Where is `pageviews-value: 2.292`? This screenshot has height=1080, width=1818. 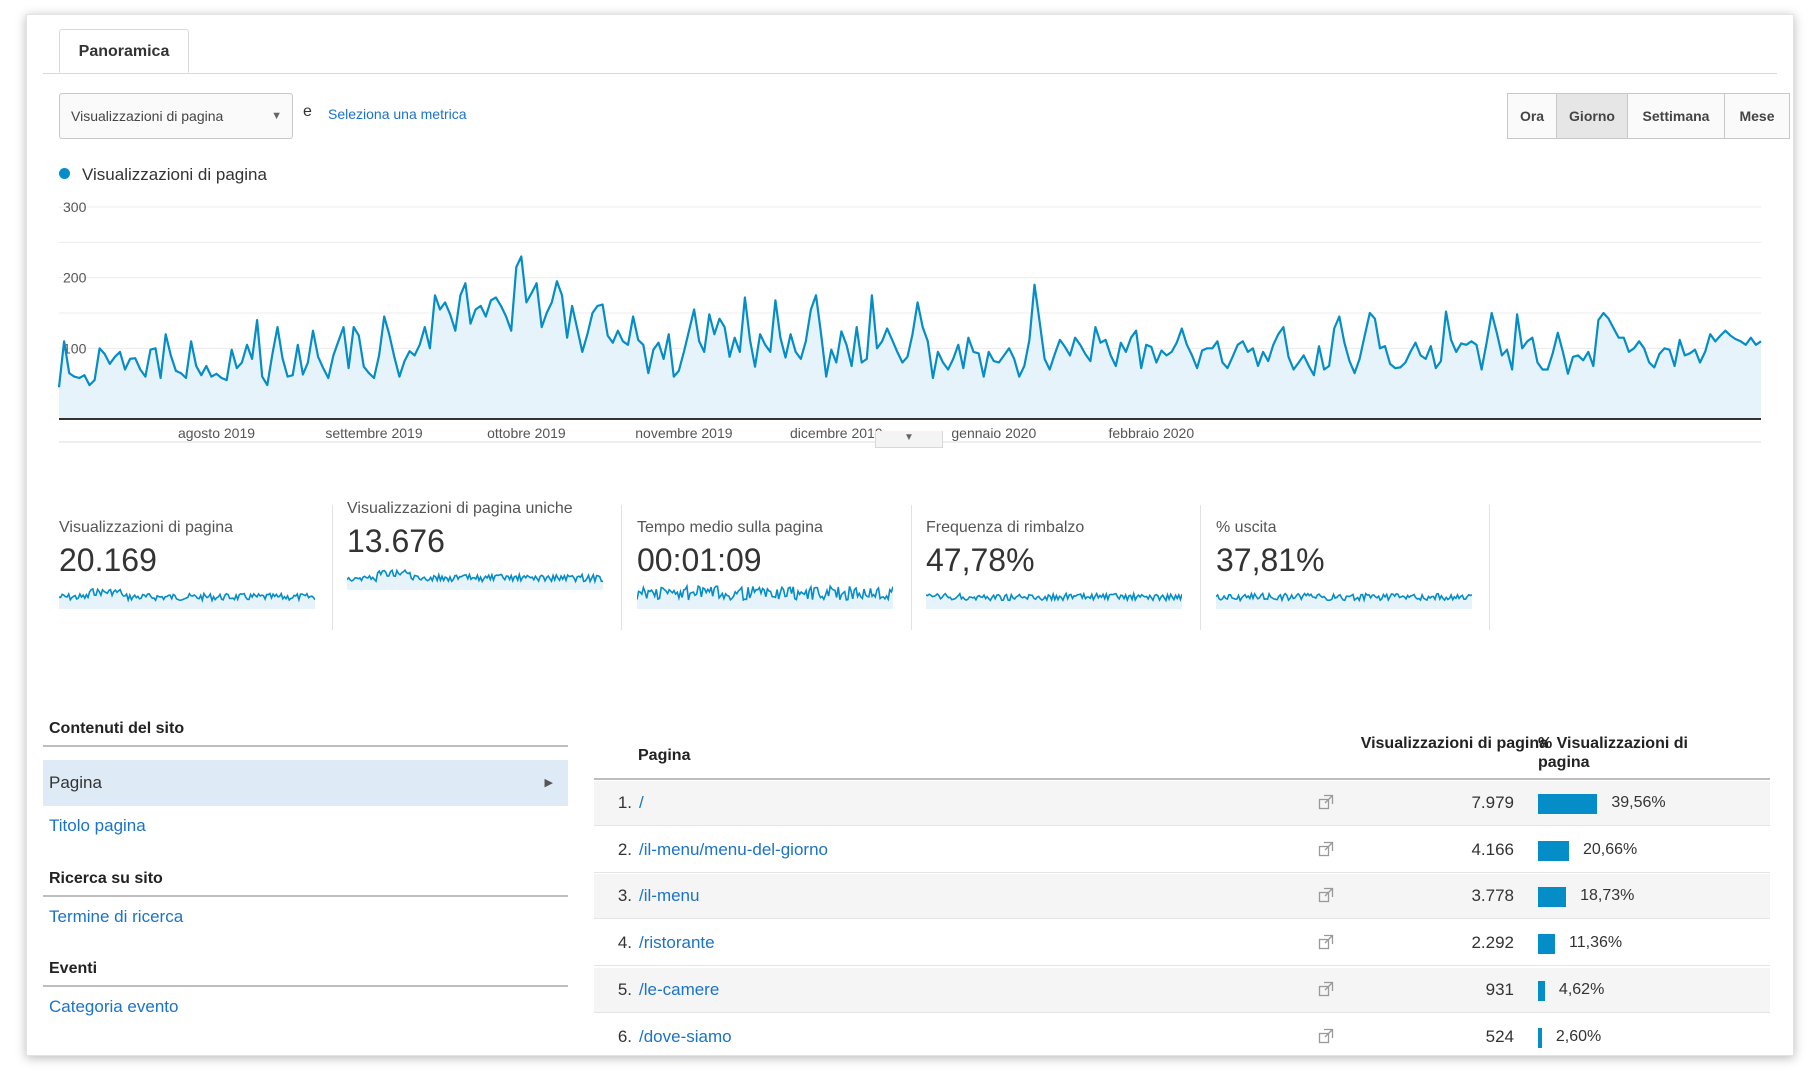
pageviews-value: 2.292 is located at coordinates (1492, 943).